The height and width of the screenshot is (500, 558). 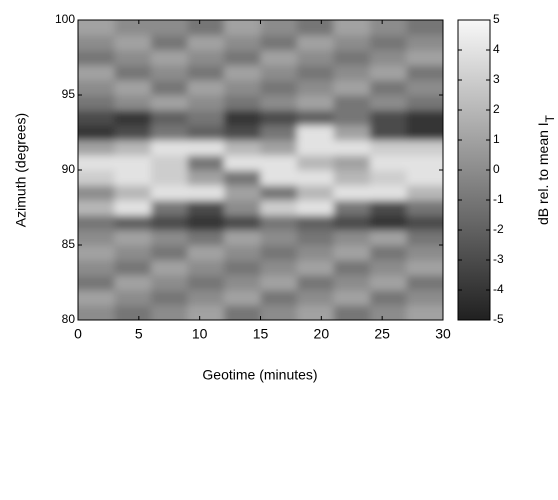 I want to click on colorbar, so click(x=474, y=170).